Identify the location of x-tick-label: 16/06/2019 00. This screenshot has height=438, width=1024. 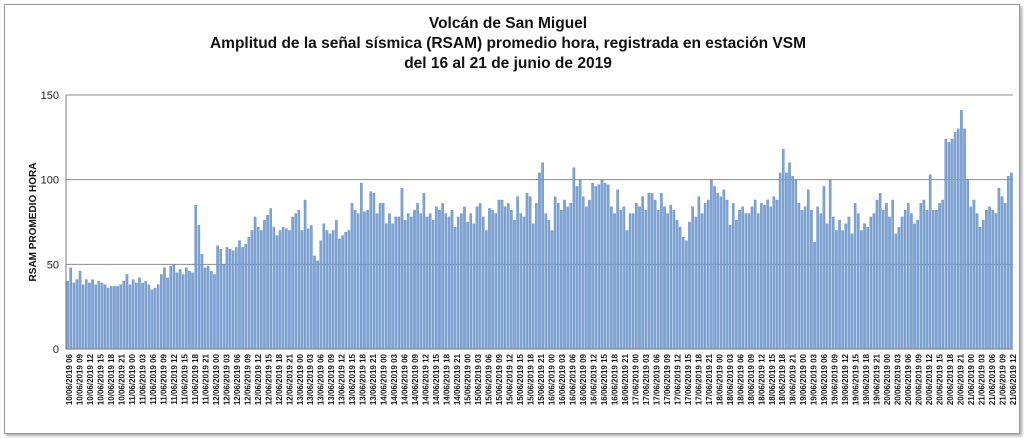
(551, 379).